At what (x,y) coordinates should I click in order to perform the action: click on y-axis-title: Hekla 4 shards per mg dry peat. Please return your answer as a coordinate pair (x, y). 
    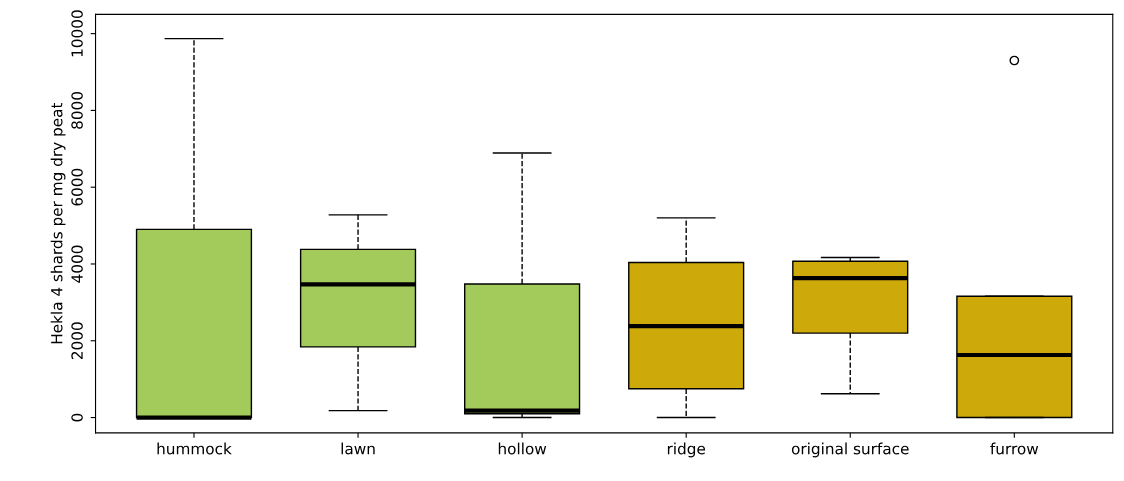
    Looking at the image, I should click on (58, 223).